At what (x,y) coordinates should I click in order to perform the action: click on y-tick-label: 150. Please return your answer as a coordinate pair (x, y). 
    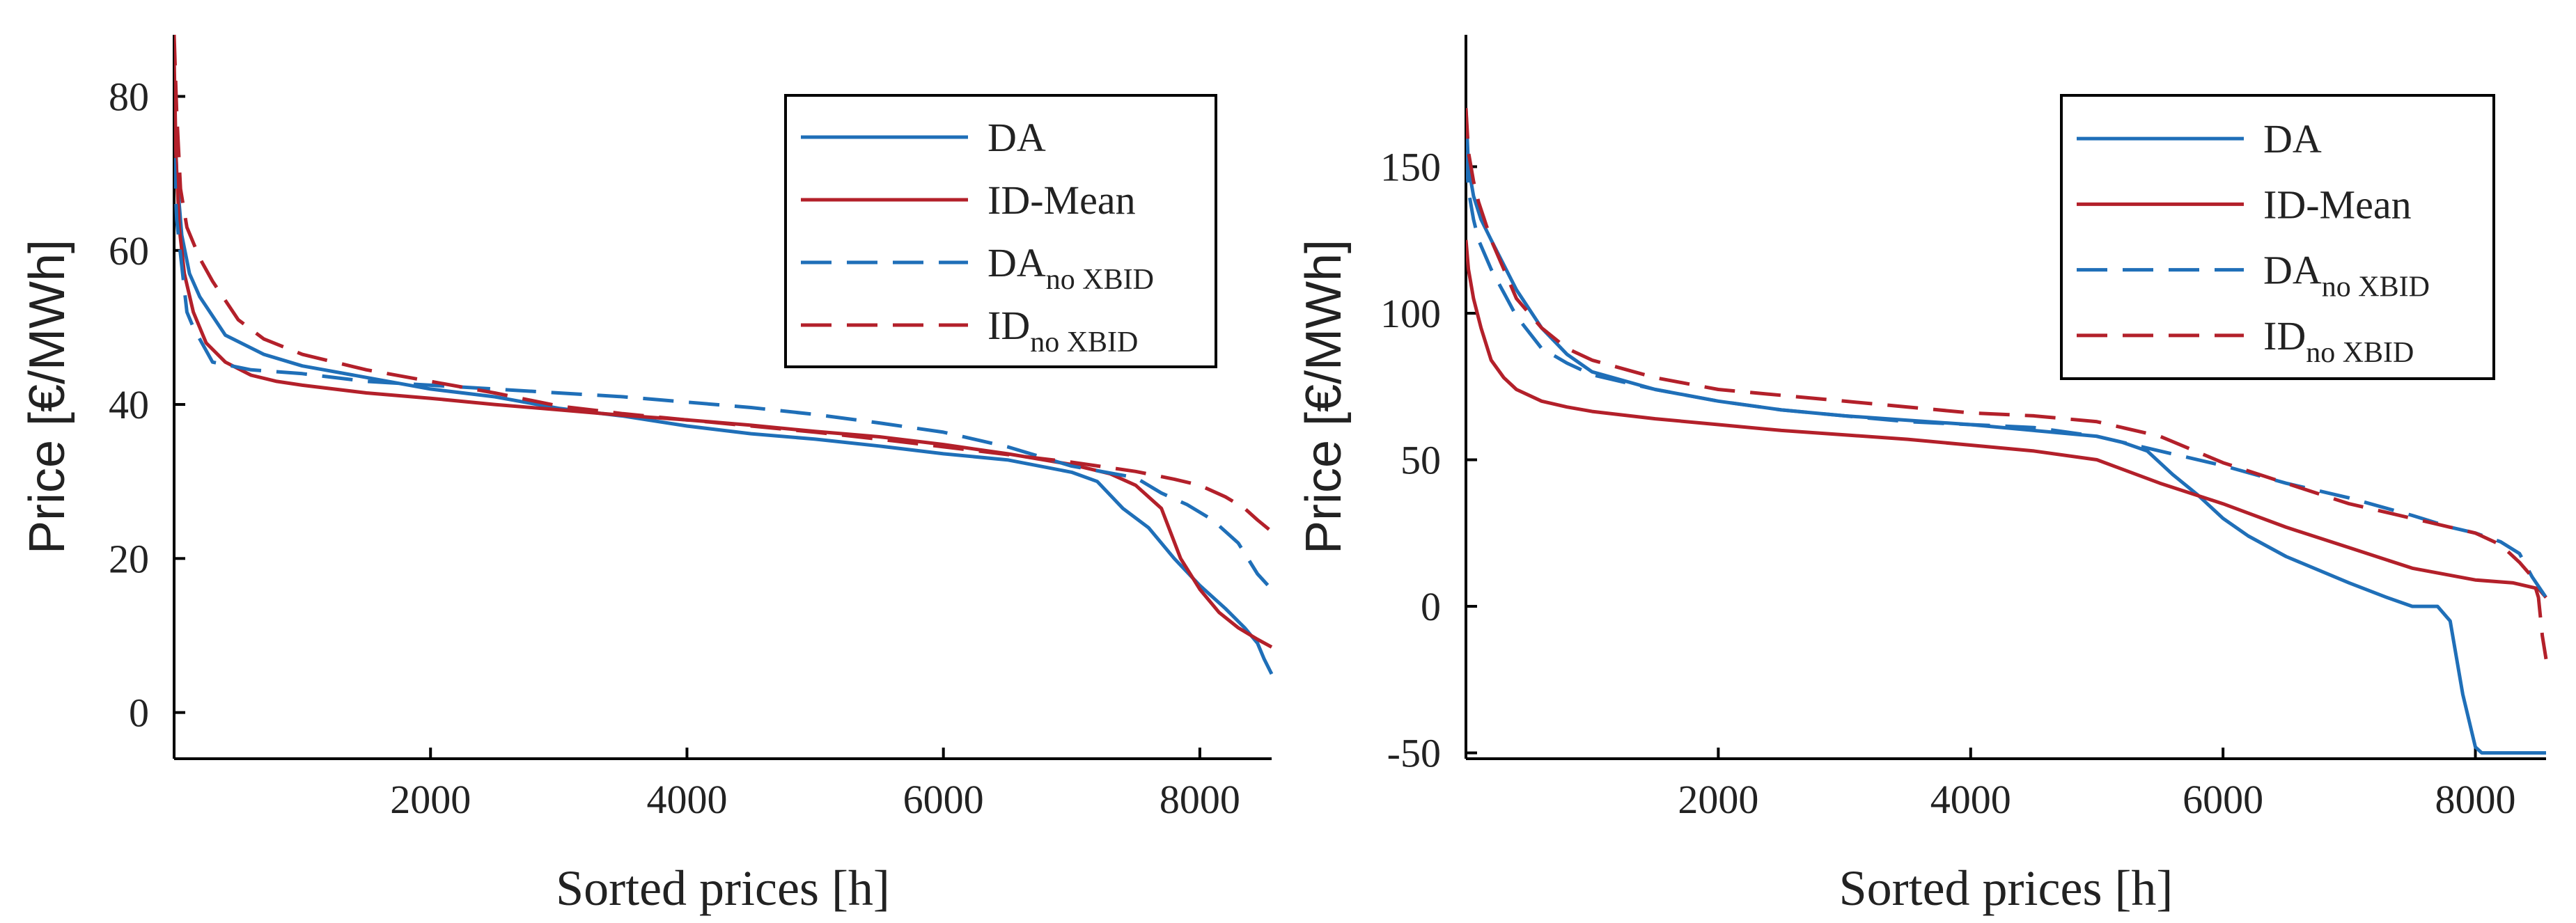
    Looking at the image, I should click on (1410, 166).